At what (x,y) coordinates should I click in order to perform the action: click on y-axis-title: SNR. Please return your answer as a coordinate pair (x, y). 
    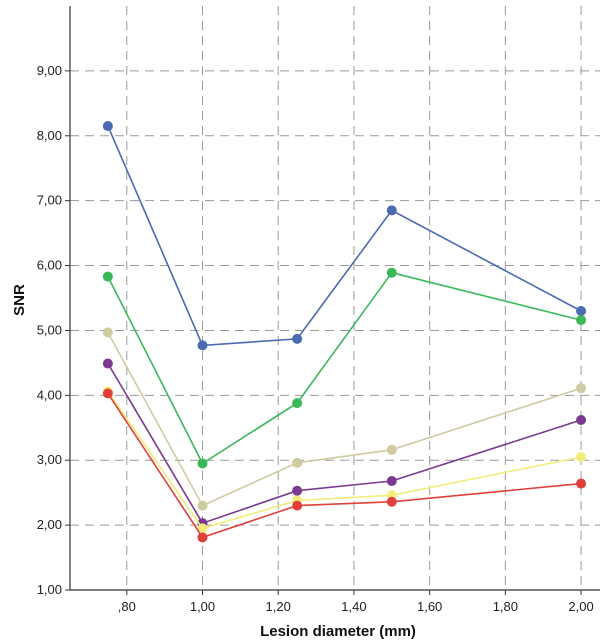
    Looking at the image, I should click on (19, 300).